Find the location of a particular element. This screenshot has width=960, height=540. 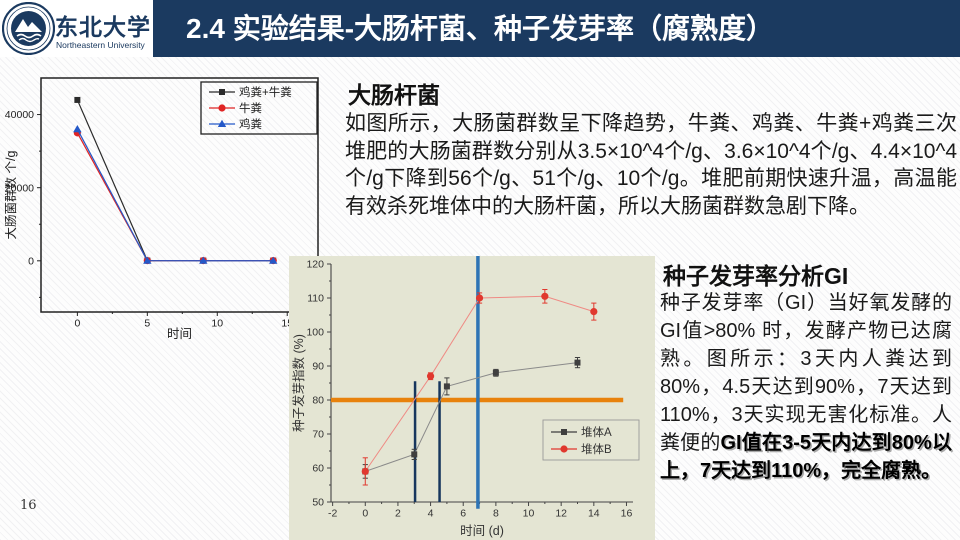

svg-text: 4 is located at coordinates (431, 514).